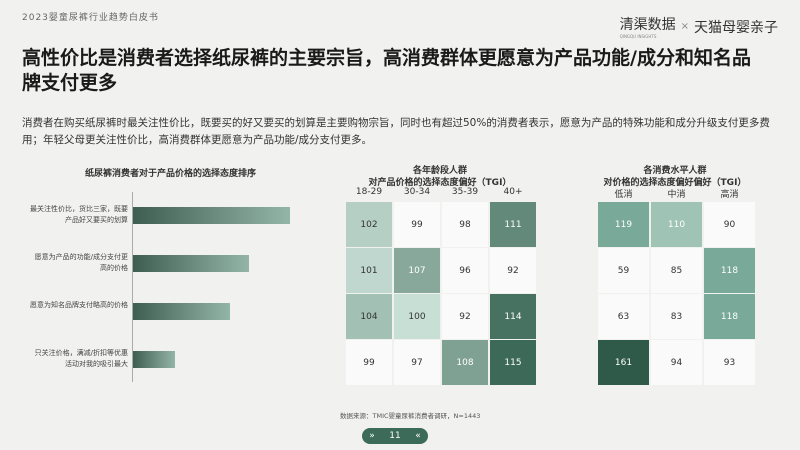  What do you see at coordinates (623, 224) in the screenshot?
I see `tgi-cell: 119` at bounding box center [623, 224].